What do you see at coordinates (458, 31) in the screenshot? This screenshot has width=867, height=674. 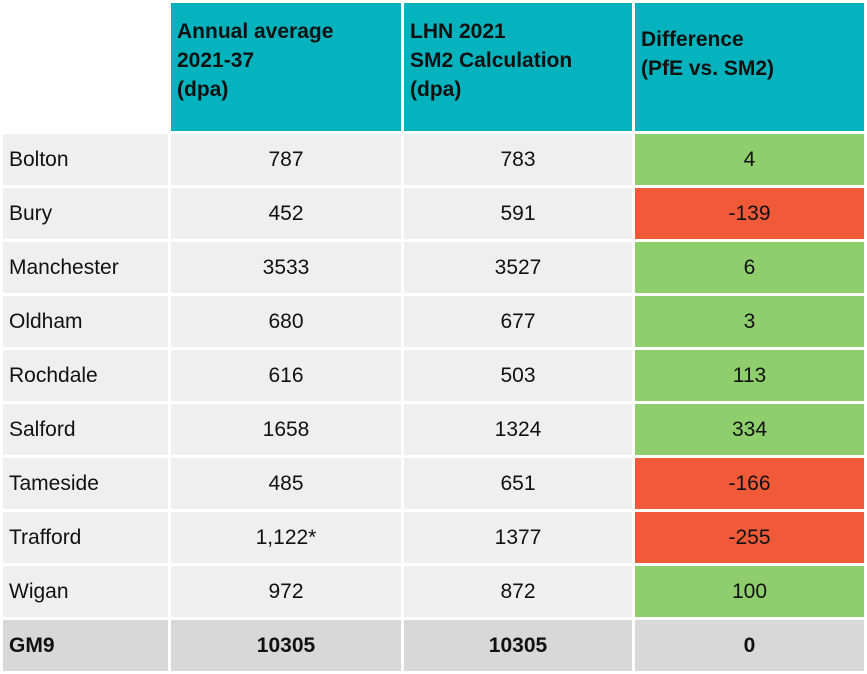 I see `header-lhn-line-1: LHN 2021` at bounding box center [458, 31].